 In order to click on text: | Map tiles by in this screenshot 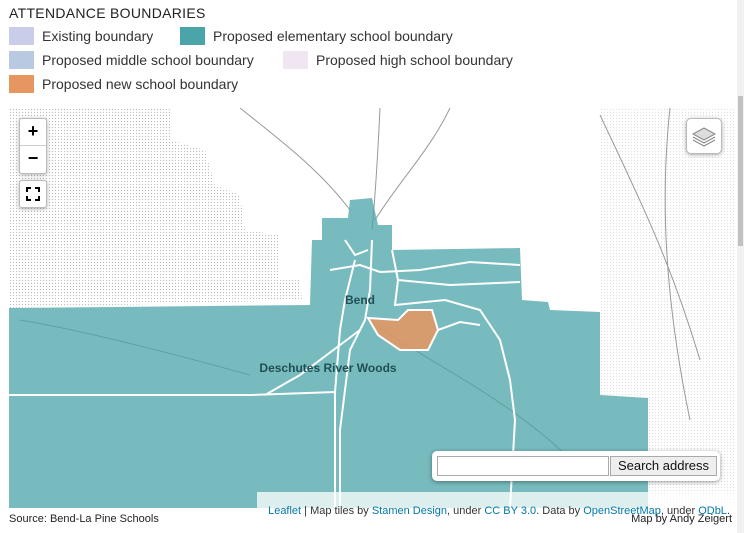, I will do `click(336, 511)`.